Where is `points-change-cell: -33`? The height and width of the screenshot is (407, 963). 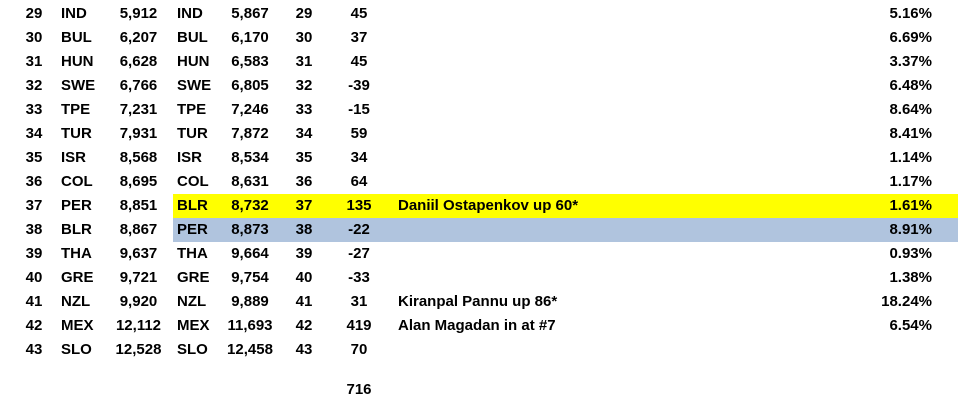 points-change-cell: -33 is located at coordinates (359, 277).